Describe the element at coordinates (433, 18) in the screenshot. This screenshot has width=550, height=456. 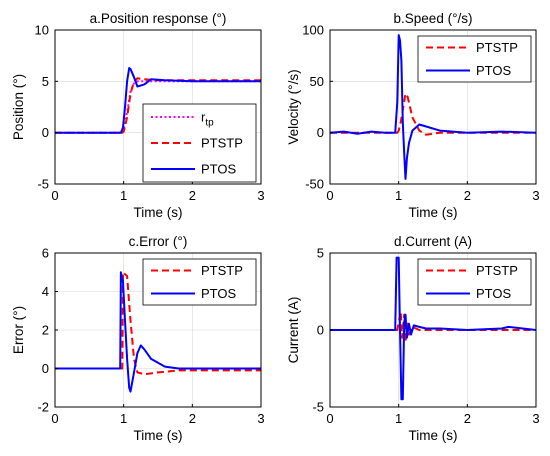
I see `chart-title: b.Speed (°/s)` at that location.